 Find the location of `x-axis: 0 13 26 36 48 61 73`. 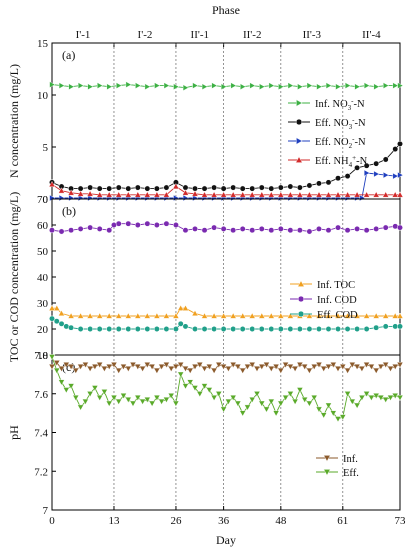

x-axis: 0 13 26 36 48 61 73 is located at coordinates (227, 516).